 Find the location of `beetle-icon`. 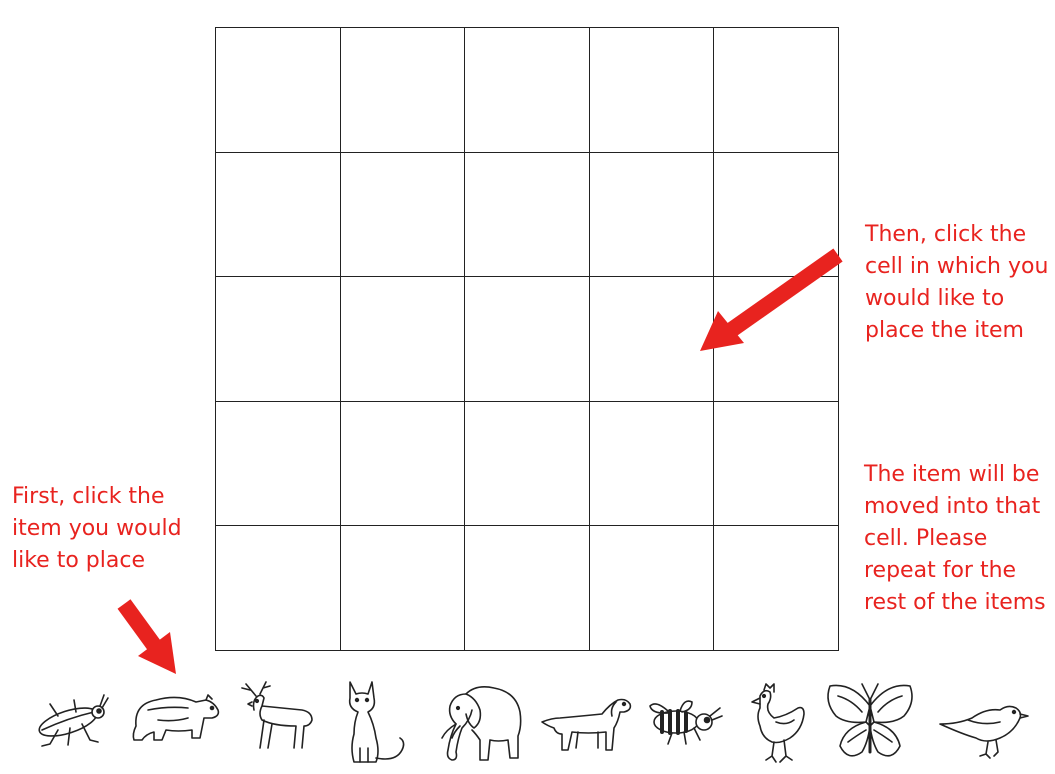

beetle-icon is located at coordinates (73, 720).